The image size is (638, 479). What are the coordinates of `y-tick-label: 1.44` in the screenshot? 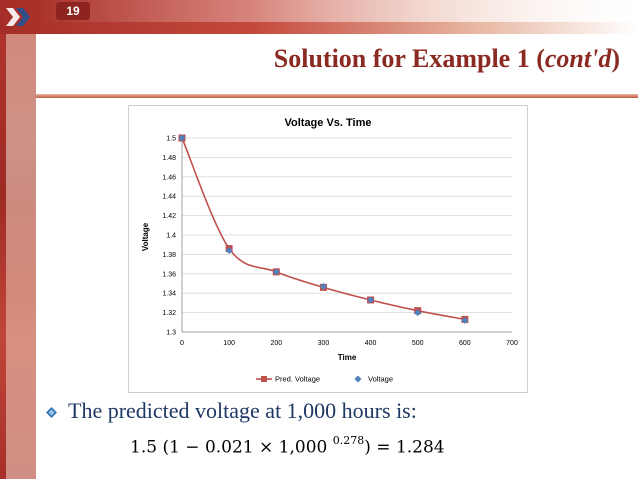 It's located at (169, 197).